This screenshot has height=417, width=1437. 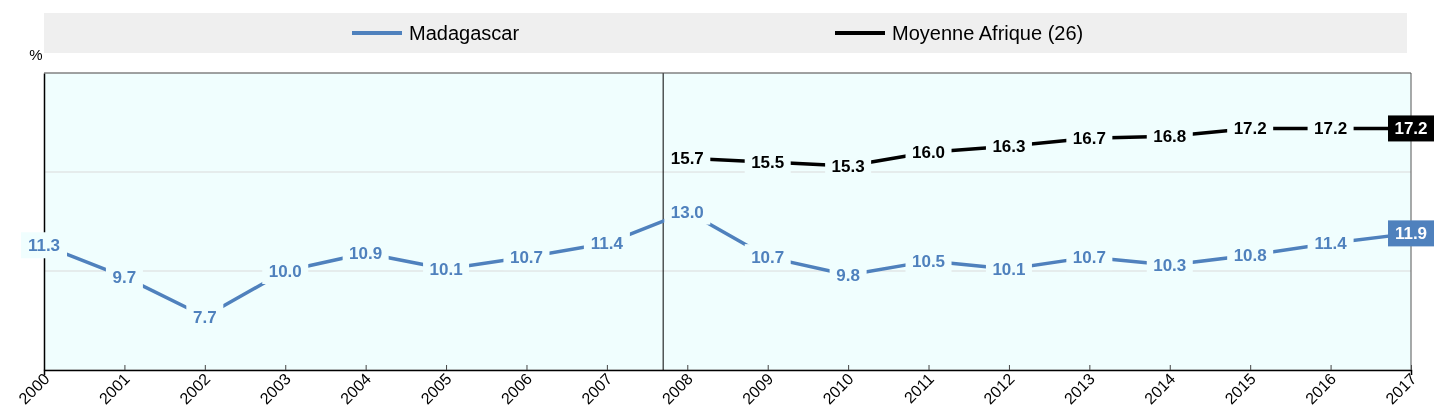 I want to click on data-label: 11.9, so click(x=1411, y=234).